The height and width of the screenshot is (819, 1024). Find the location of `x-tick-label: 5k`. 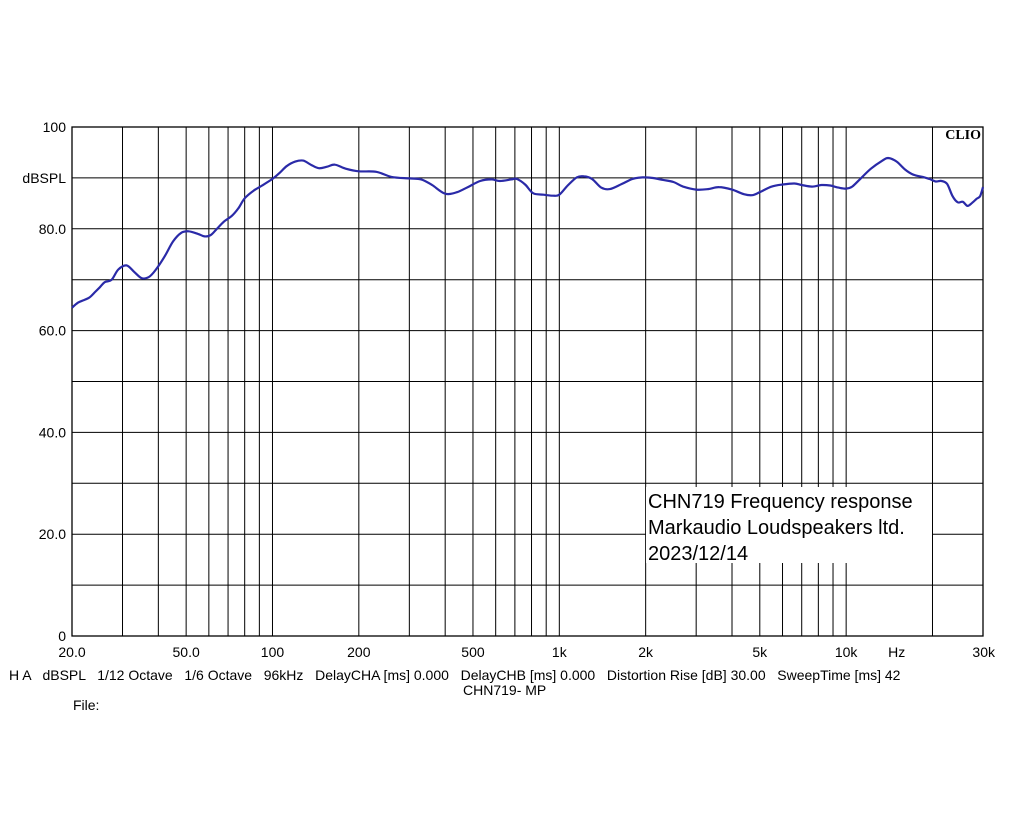

x-tick-label: 5k is located at coordinates (760, 652).